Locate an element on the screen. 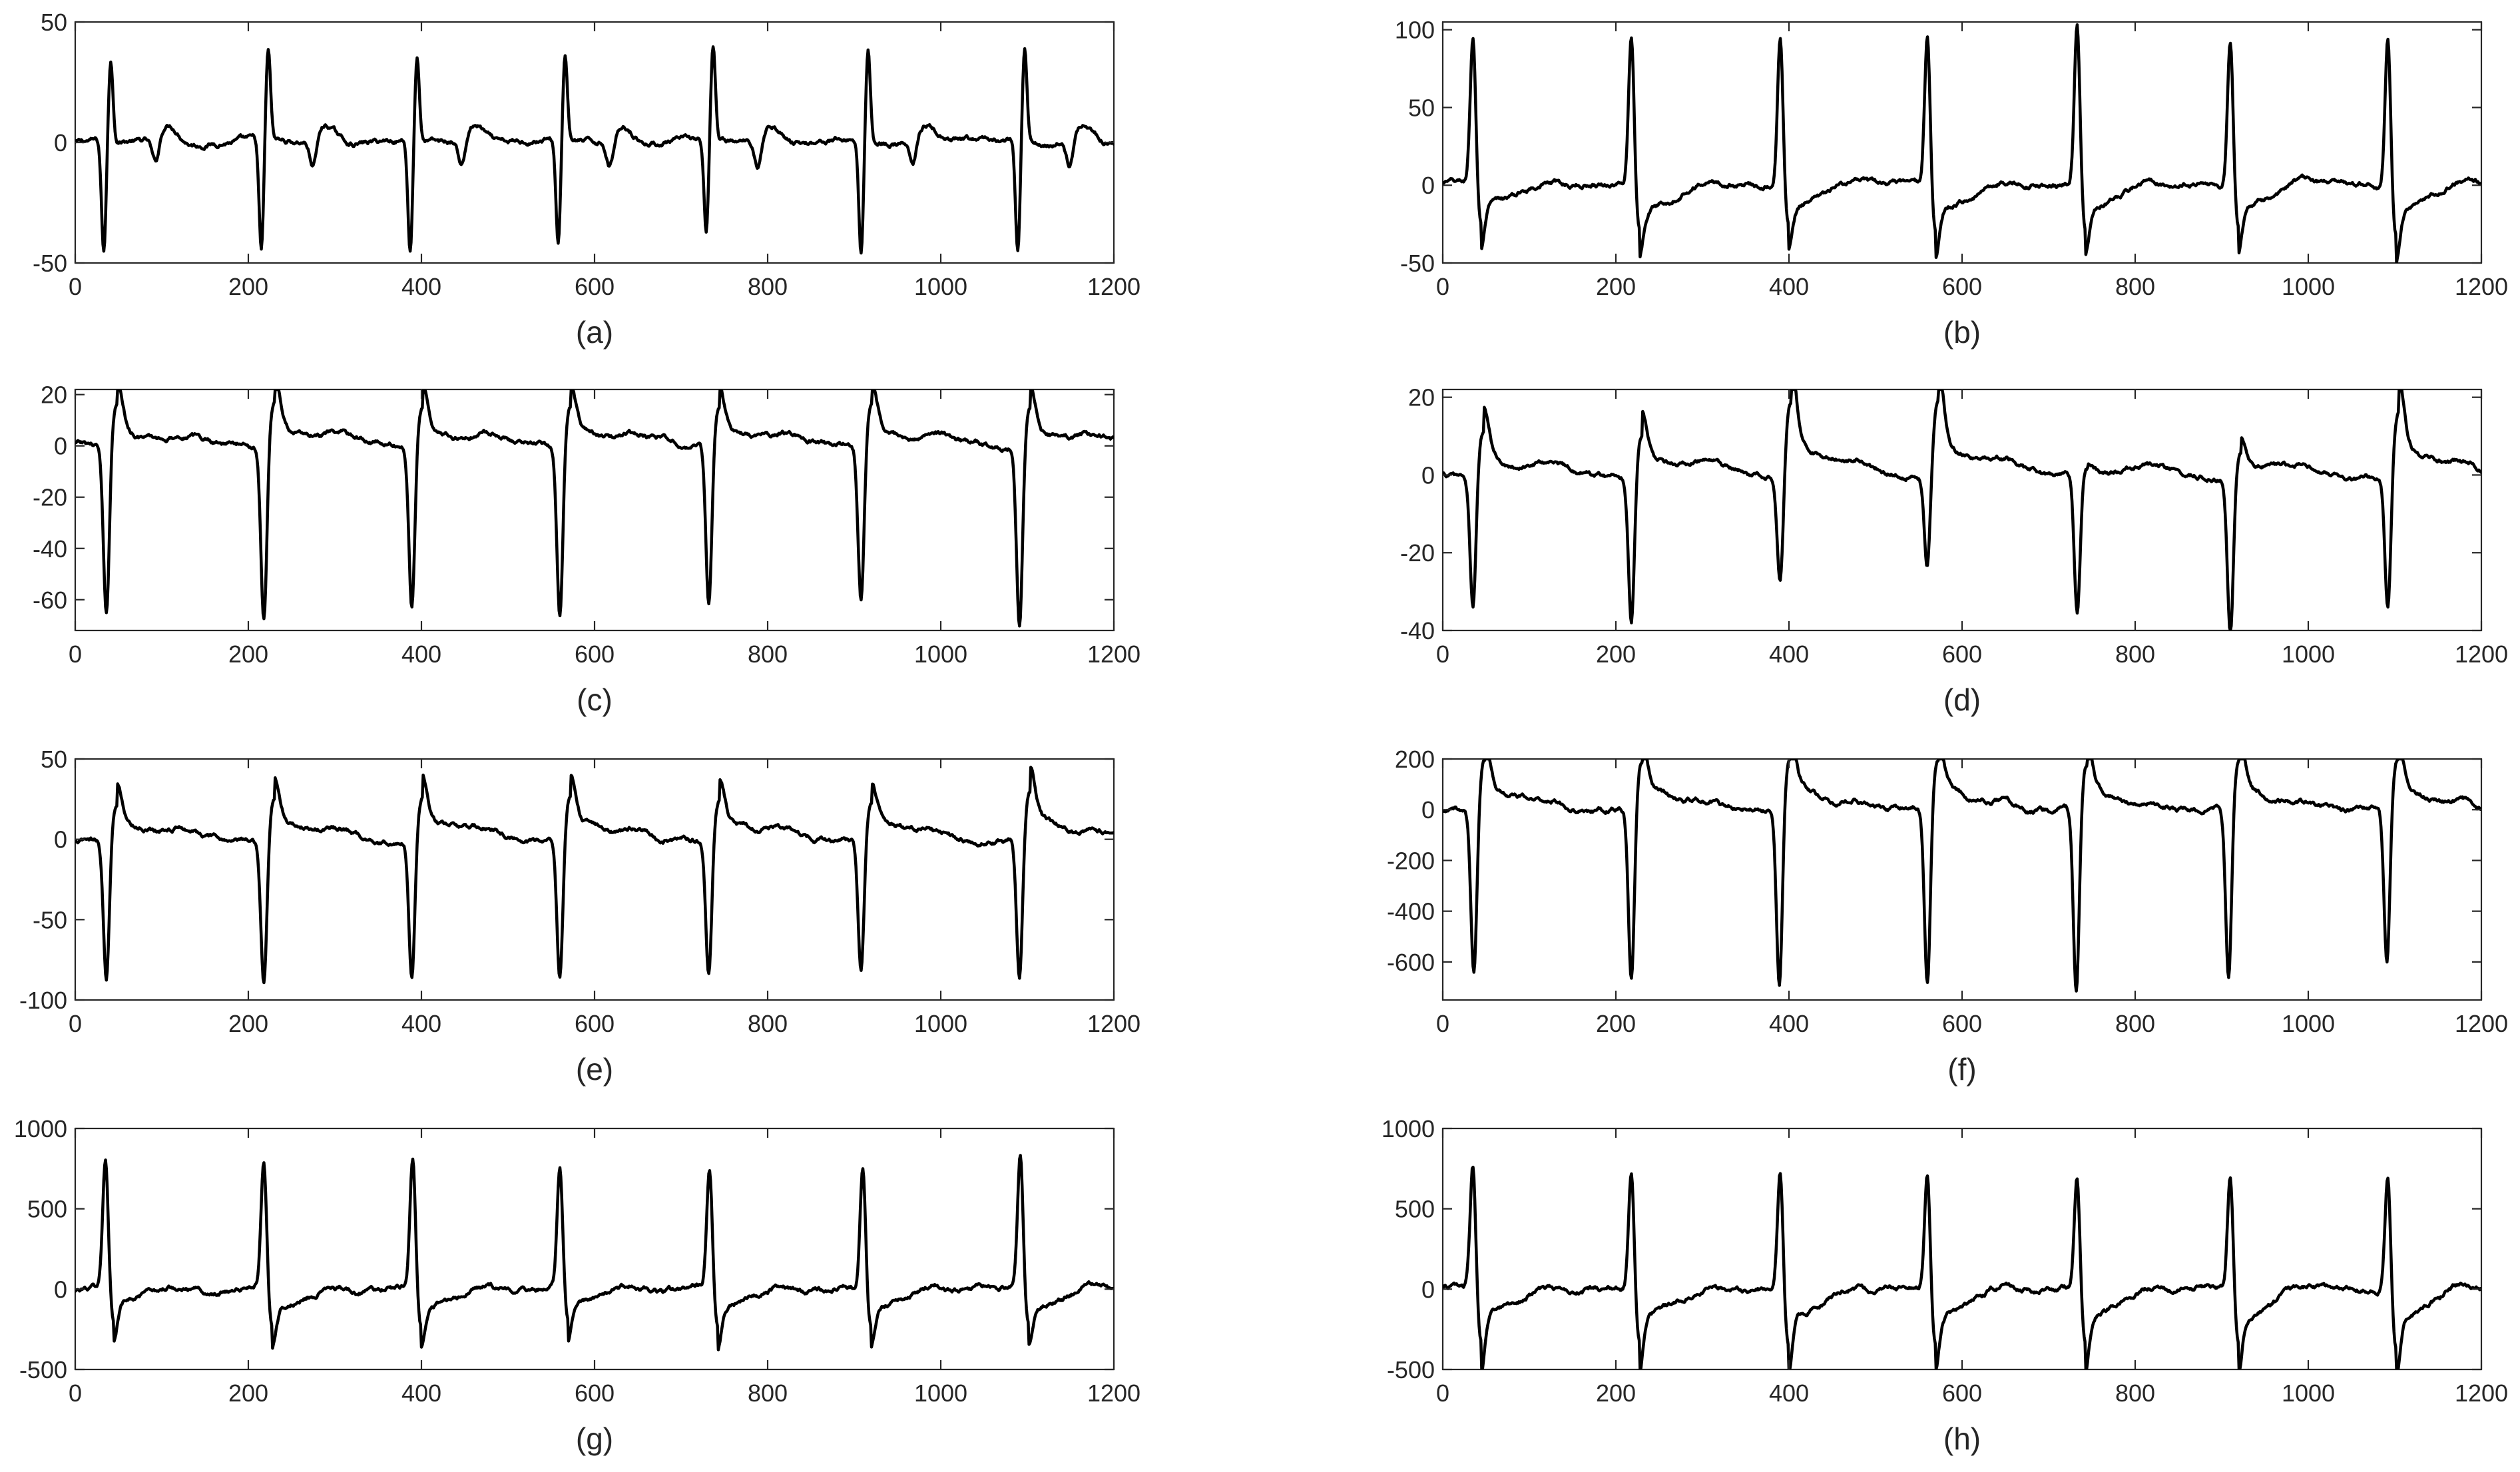 This screenshot has height=1472, width=2520. y-tick-label: 200 is located at coordinates (1415, 759).